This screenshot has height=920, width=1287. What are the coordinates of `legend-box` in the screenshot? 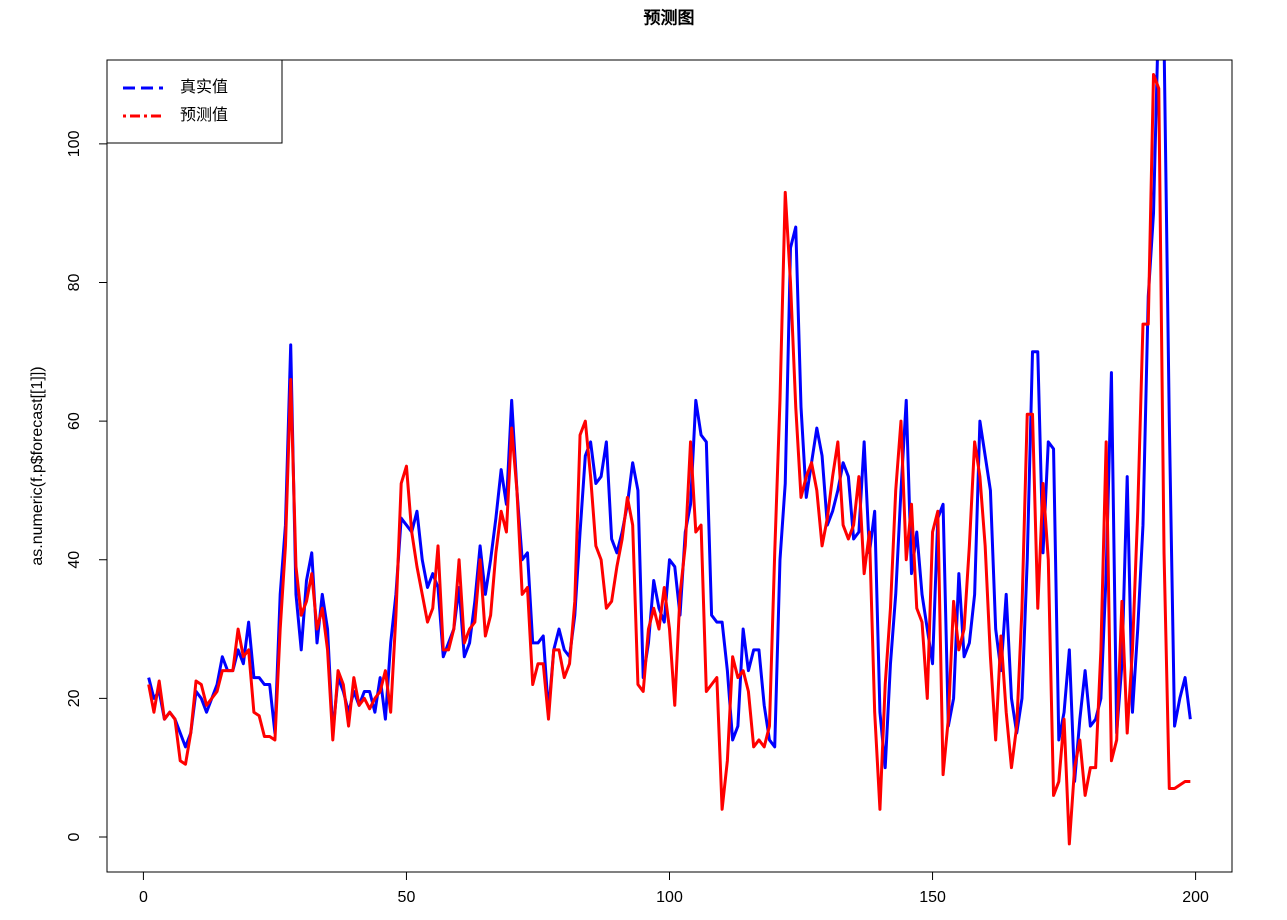 It's located at (194, 101).